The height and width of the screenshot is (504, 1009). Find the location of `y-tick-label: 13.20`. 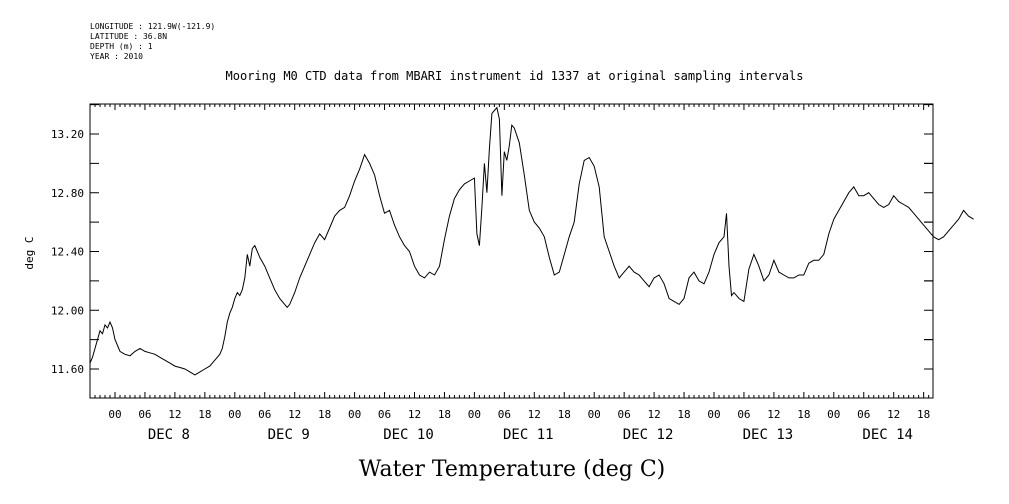

y-tick-label: 13.20 is located at coordinates (67, 134).